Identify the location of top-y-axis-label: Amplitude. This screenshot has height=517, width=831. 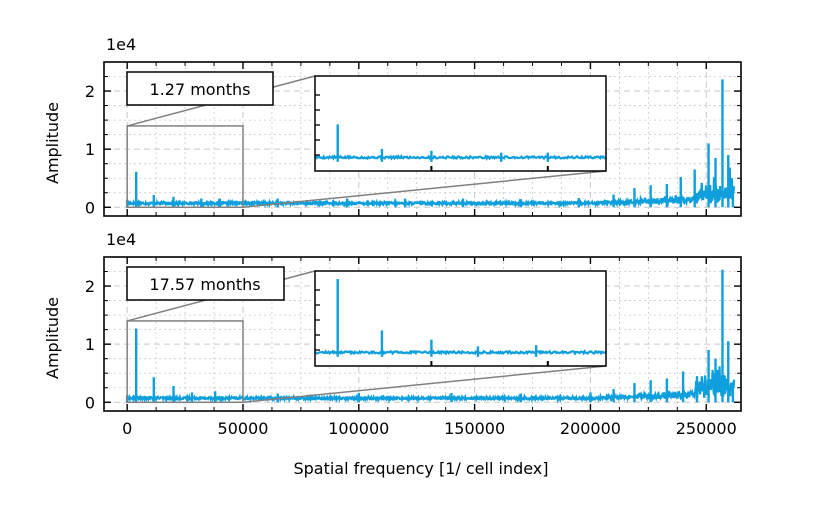
(52, 143).